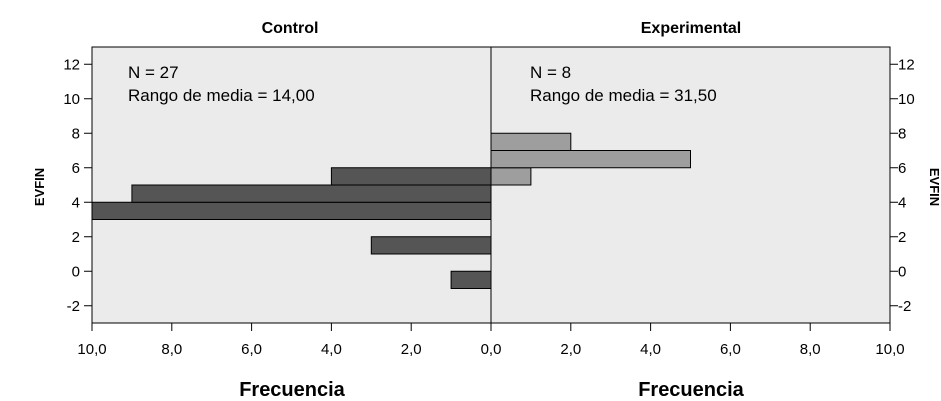 This screenshot has width=941, height=401. I want to click on panel-title-experimental: Experimental, so click(691, 28).